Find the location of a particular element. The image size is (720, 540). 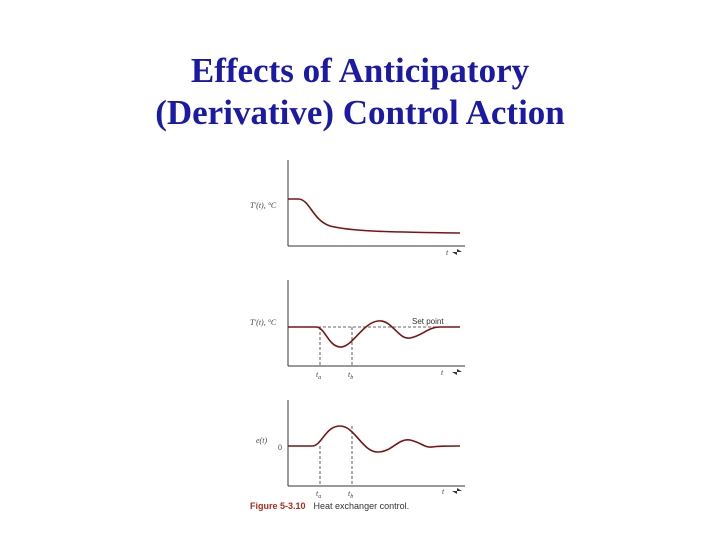

panel-3: e(t) 0 ta tb t is located at coordinates (360, 450).